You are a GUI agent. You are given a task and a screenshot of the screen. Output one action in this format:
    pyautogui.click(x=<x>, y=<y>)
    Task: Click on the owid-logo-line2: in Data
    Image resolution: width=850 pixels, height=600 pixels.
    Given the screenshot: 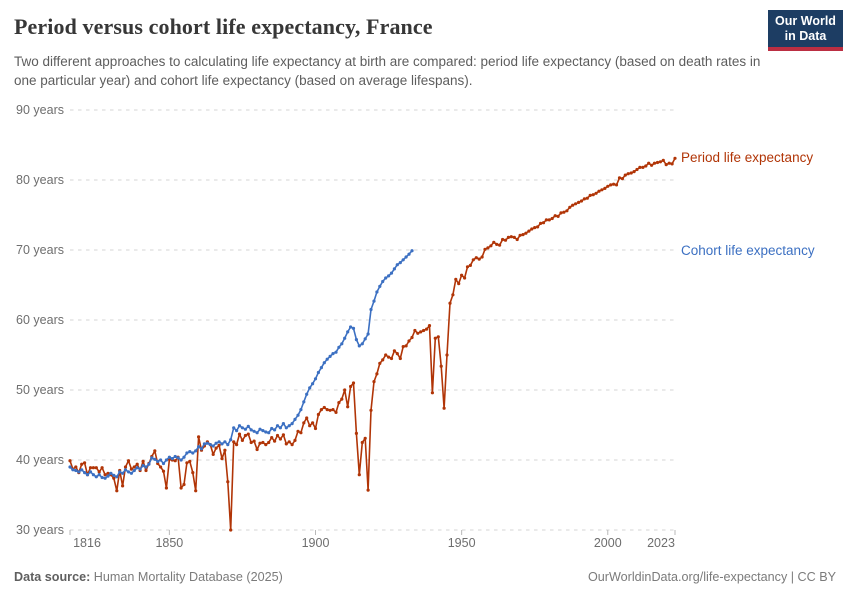 What is the action you would take?
    pyautogui.click(x=805, y=36)
    